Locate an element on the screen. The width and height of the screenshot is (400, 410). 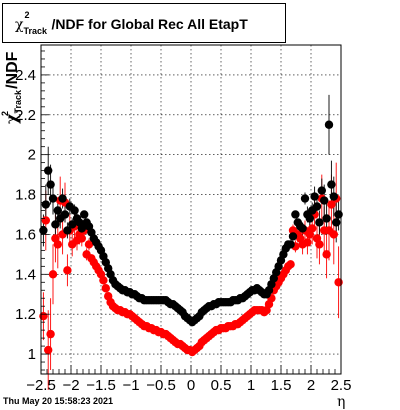
x-tick-labels: −2.5 −2 −1.5 −1 −0.5 0 0.5 1 1.5 2 2.5 is located at coordinates (188, 385).